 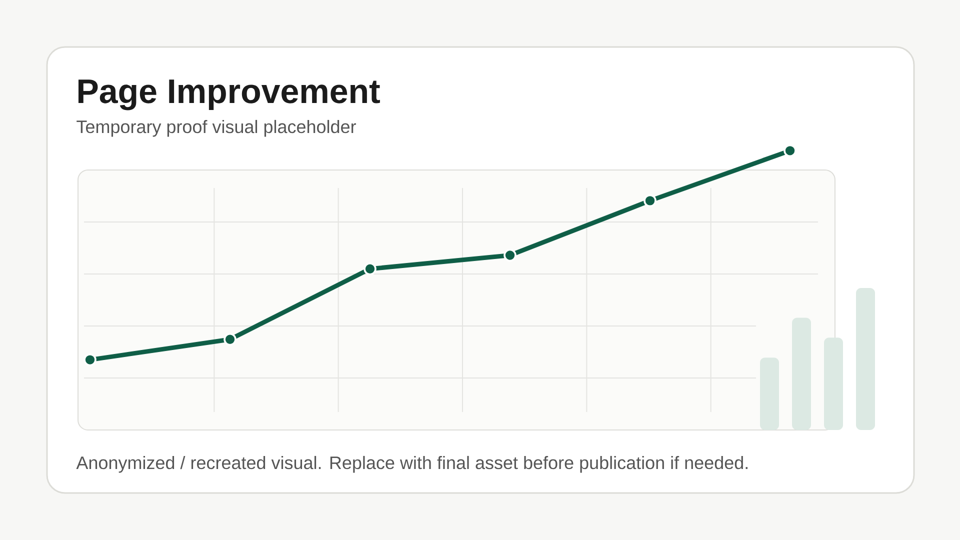 What do you see at coordinates (412, 464) in the screenshot?
I see `text: Anonymized / recreated visual. Replace with final asset before publication if needed.` at bounding box center [412, 464].